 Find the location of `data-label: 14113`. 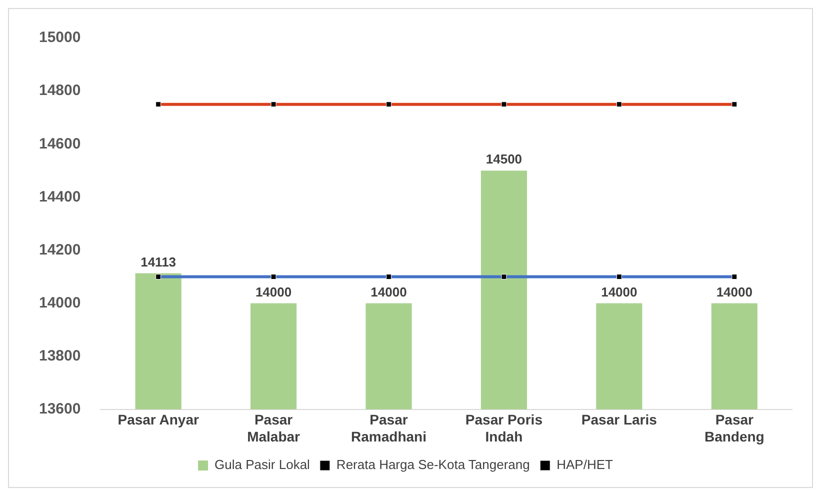

data-label: 14113 is located at coordinates (158, 262).